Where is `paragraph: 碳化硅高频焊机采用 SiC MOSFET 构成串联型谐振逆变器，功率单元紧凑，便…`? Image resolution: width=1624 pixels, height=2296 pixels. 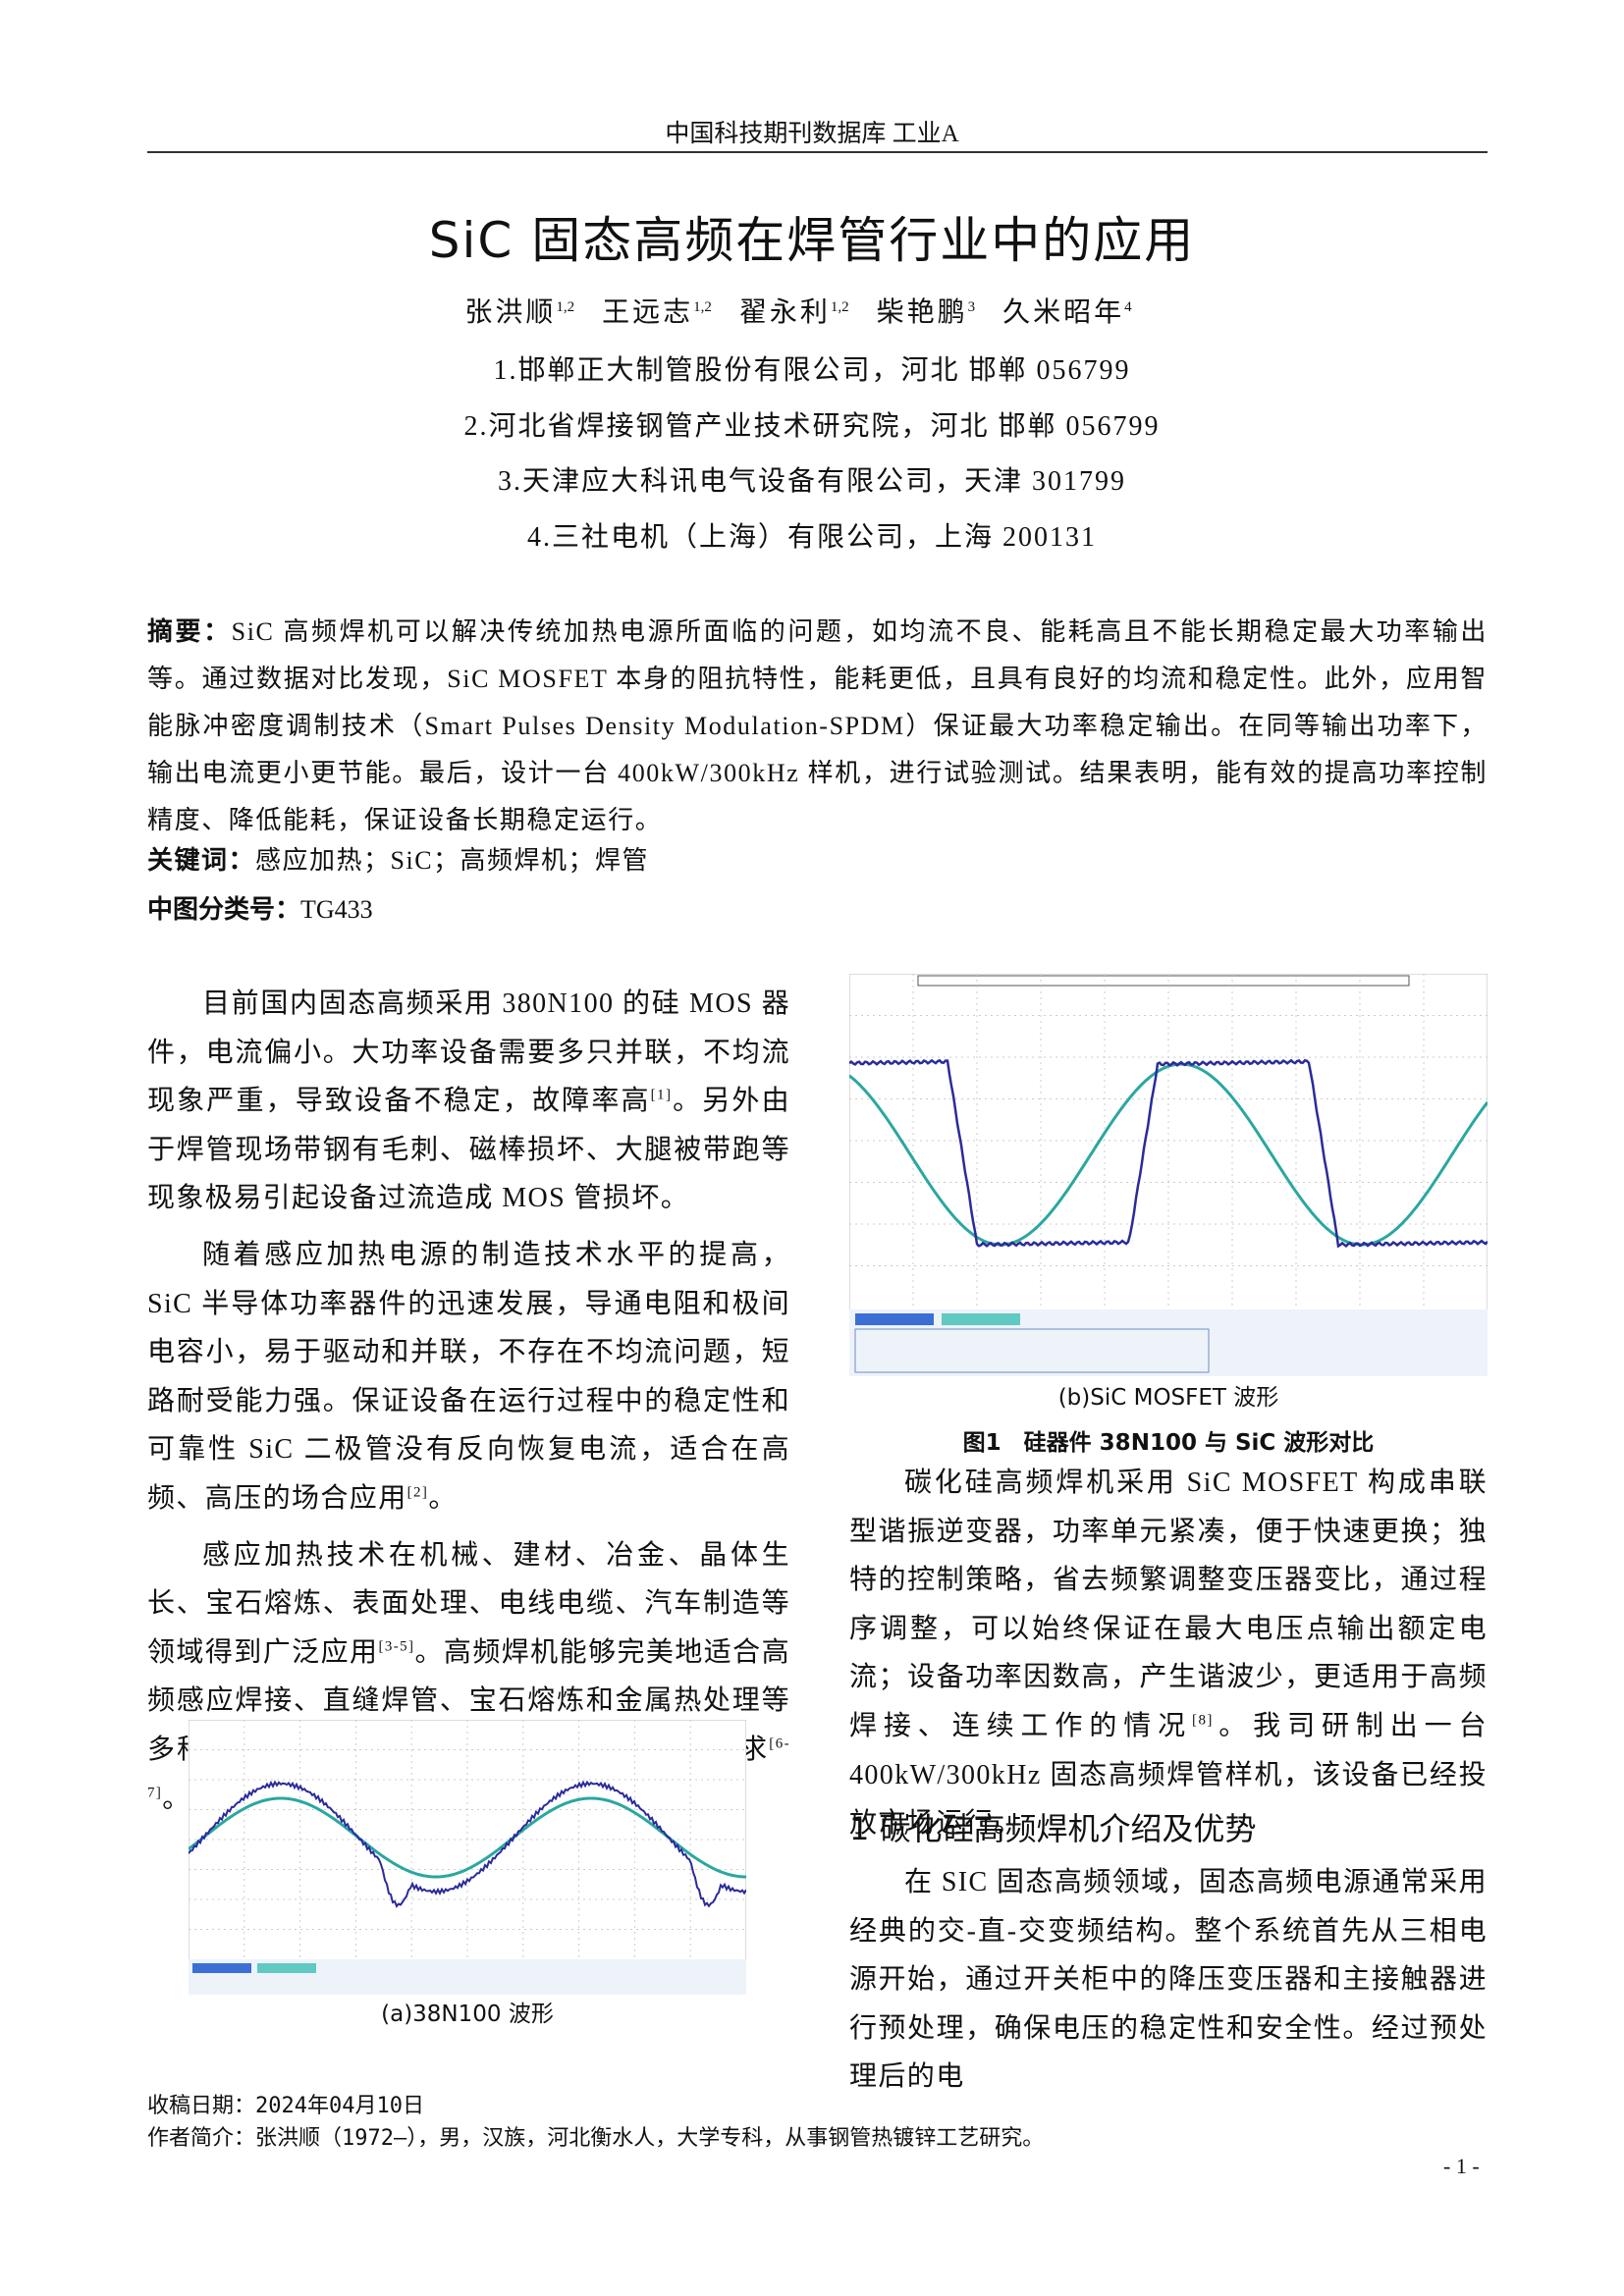 paragraph: 碳化硅高频焊机采用 SiC MOSFET 构成串联型谐振逆变器，功率单元紧凑，便… is located at coordinates (1168, 1653).